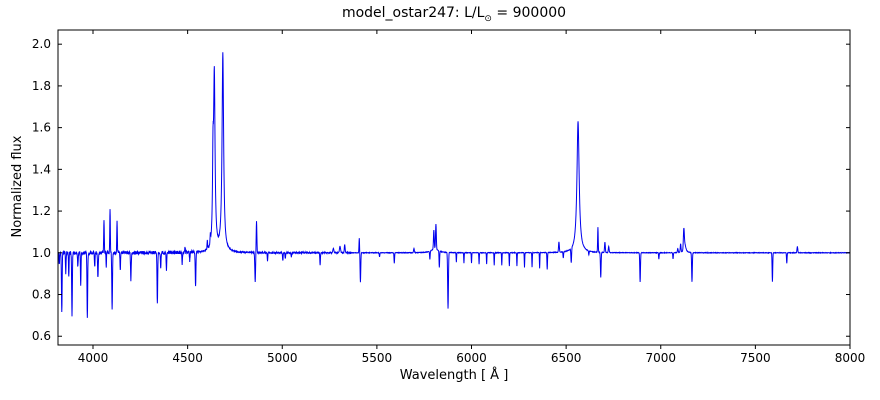  Describe the element at coordinates (17, 186) in the screenshot. I see `y-axis-label: Normalized flux` at that location.